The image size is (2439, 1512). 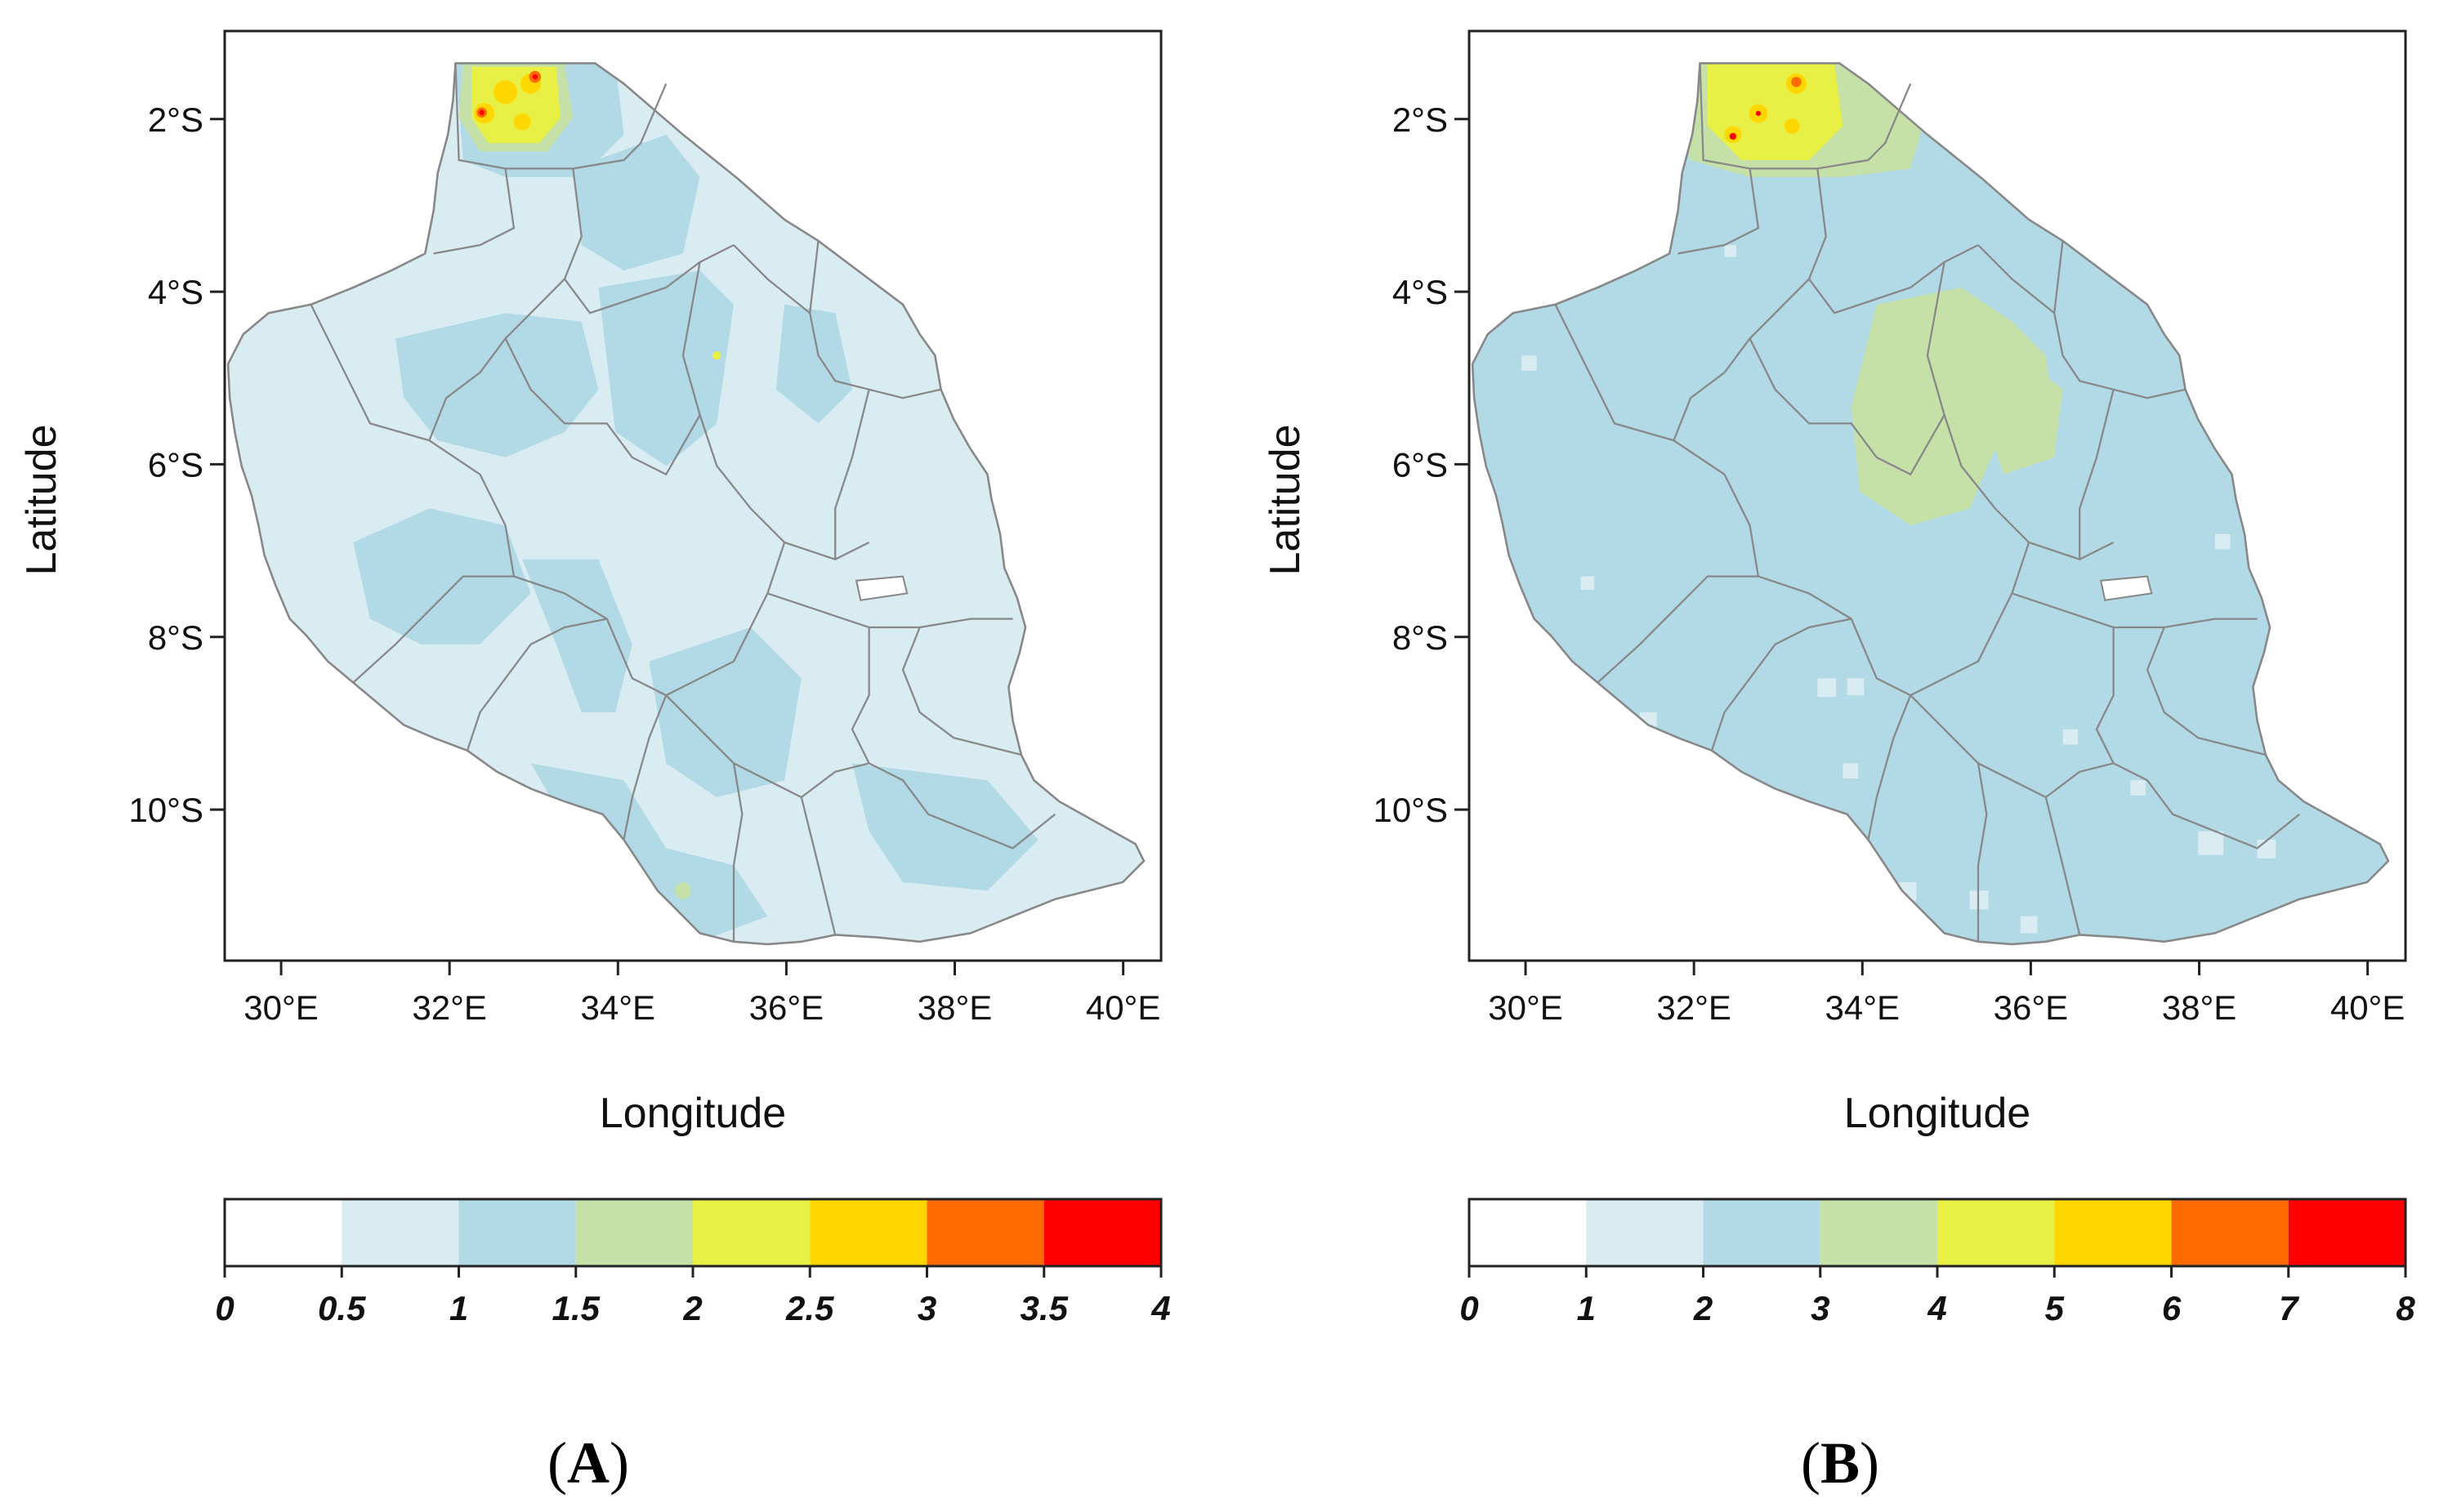 I want to click on legend-colorbar: 0 0.5 1 1.5 2 2.5 3 3.5 4, so click(x=693, y=1262).